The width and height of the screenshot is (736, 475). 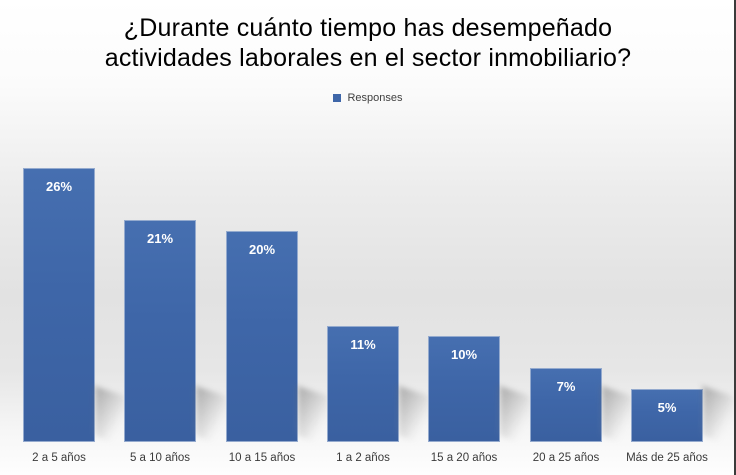 What do you see at coordinates (160, 331) in the screenshot?
I see `bar-5-a-10-anos: 21%` at bounding box center [160, 331].